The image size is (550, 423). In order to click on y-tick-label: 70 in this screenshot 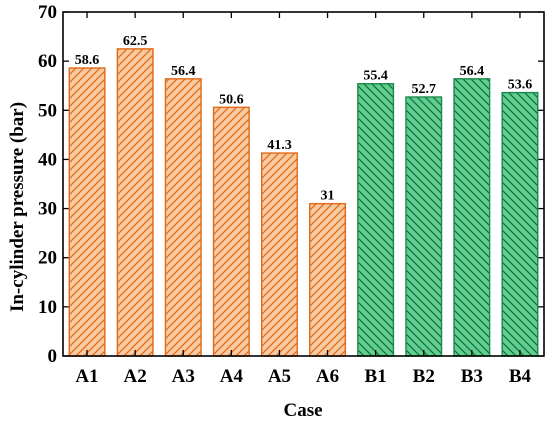, I will do `click(47, 12)`.